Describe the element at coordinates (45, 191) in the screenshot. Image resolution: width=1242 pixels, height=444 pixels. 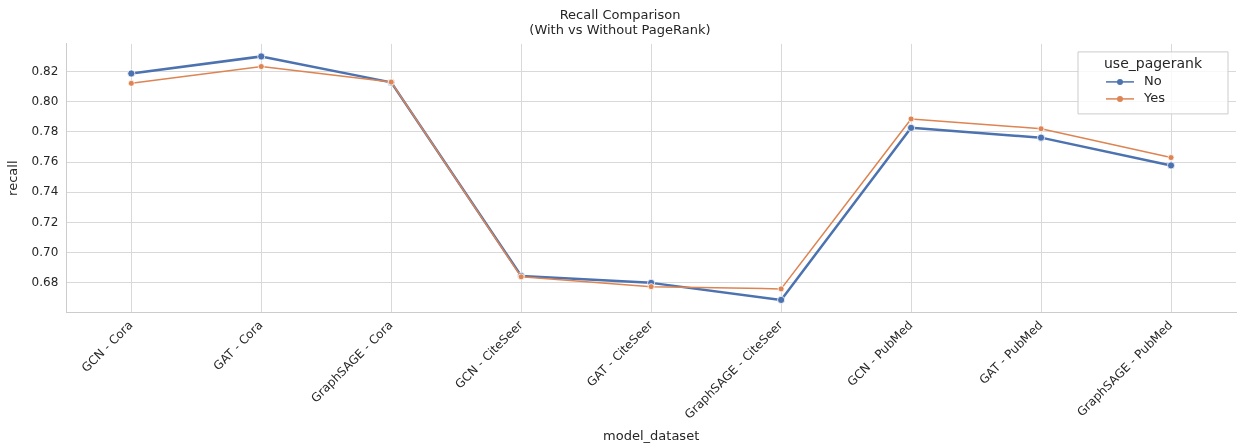
I see `y-tick-label: 0.74` at that location.